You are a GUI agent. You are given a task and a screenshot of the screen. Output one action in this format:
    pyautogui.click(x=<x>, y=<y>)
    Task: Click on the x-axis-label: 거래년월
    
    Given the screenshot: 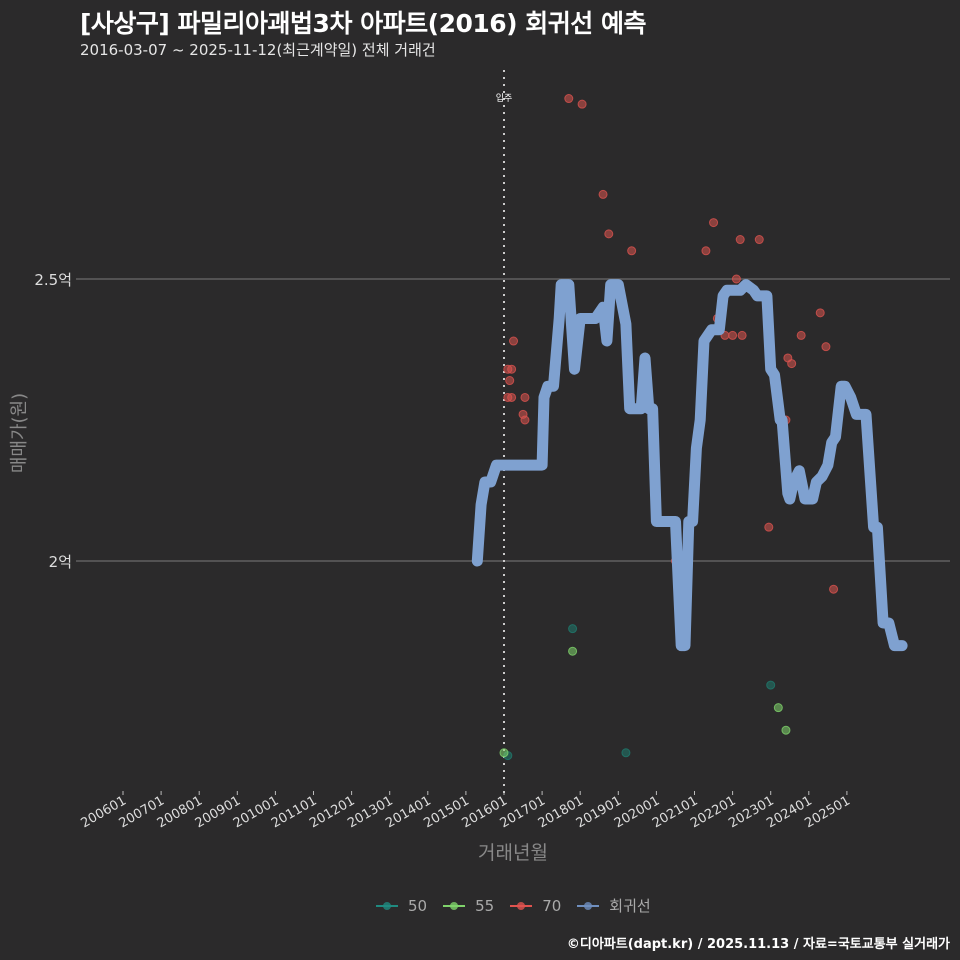 What is the action you would take?
    pyautogui.click(x=513, y=853)
    